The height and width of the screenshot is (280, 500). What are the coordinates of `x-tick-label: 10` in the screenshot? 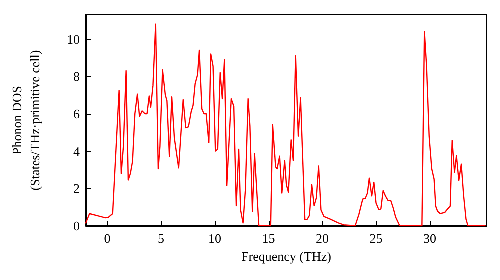 It's located at (215, 238).